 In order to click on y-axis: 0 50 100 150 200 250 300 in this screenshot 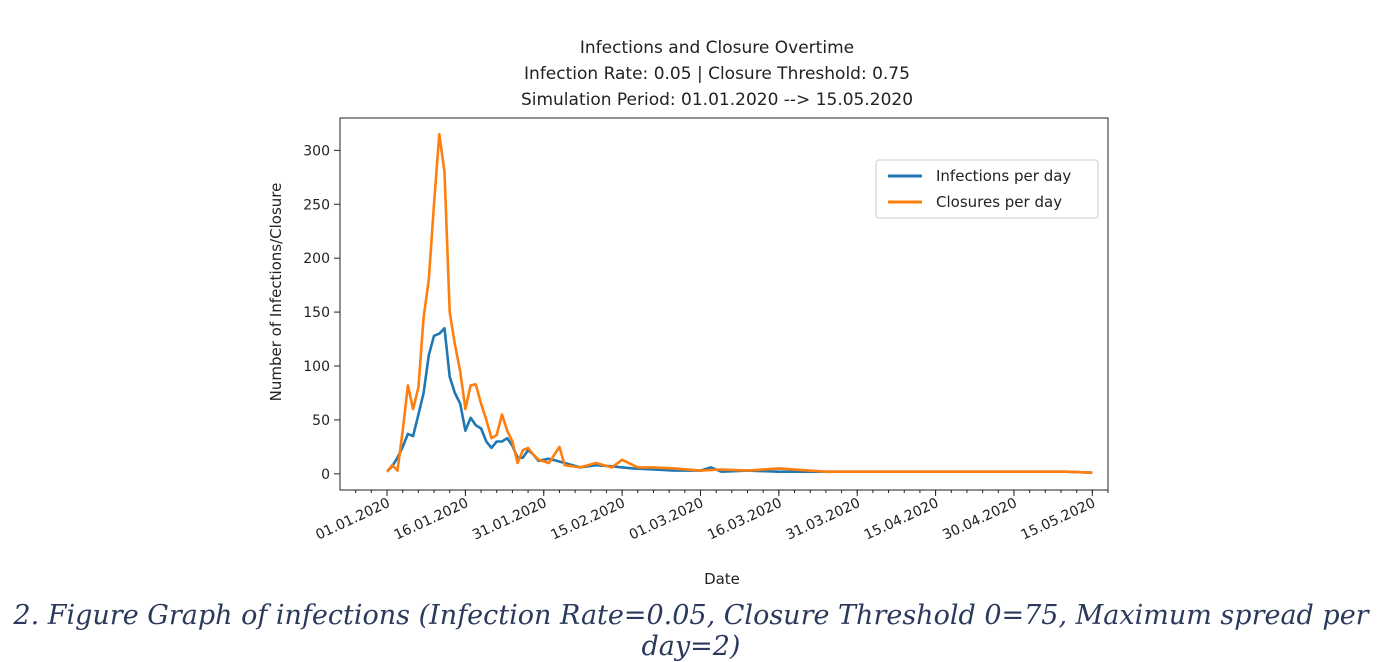, I will do `click(321, 313)`.